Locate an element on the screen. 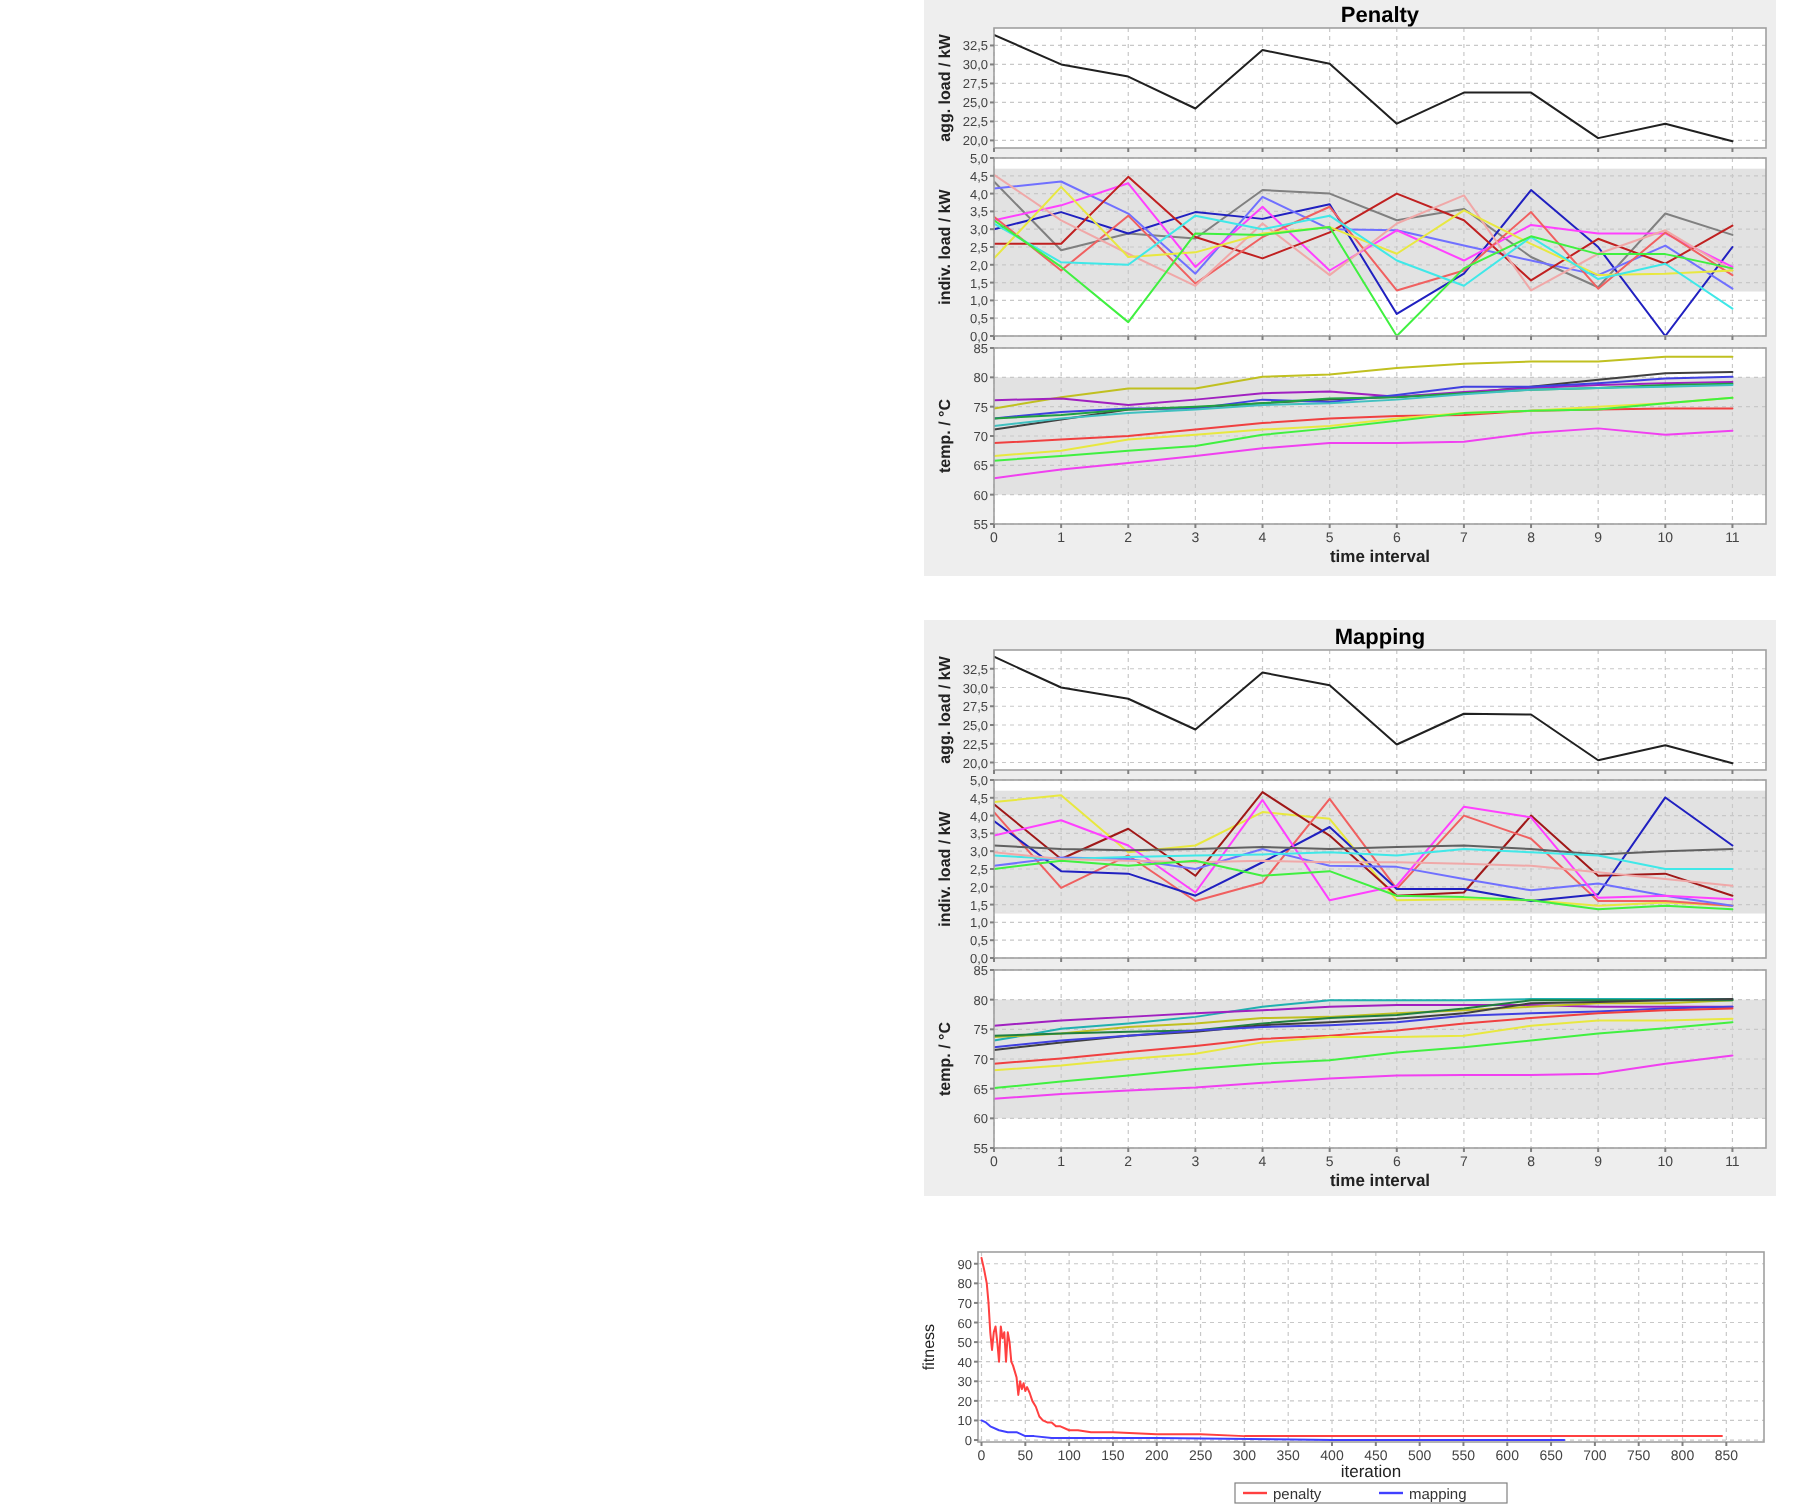 Image resolution: width=1802 pixels, height=1506 pixels. chart-title: Mapping is located at coordinates (1380, 638).